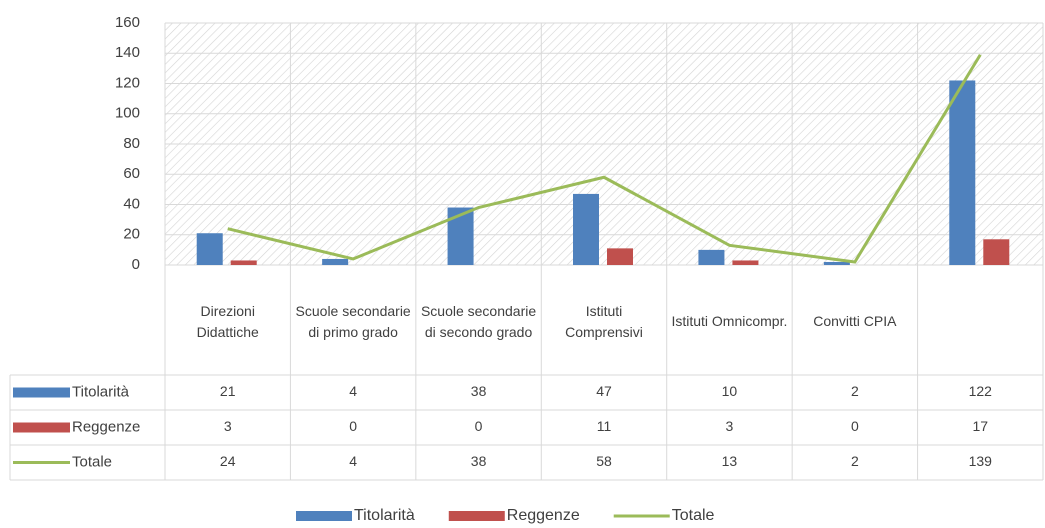  What do you see at coordinates (604, 426) in the screenshot?
I see `table-value: 11` at bounding box center [604, 426].